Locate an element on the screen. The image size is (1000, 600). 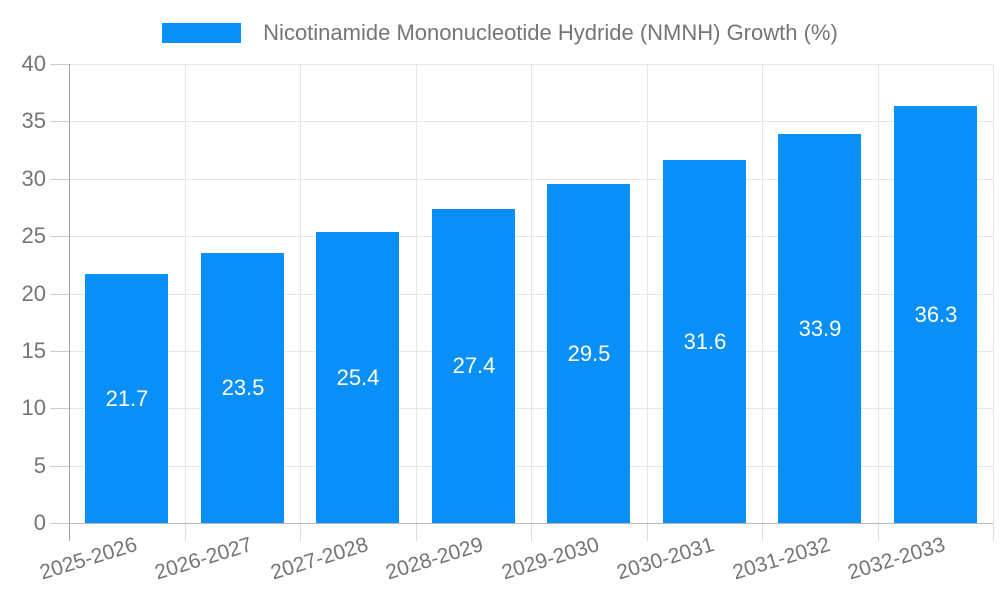
bar-value-label: 29.5 is located at coordinates (589, 353).